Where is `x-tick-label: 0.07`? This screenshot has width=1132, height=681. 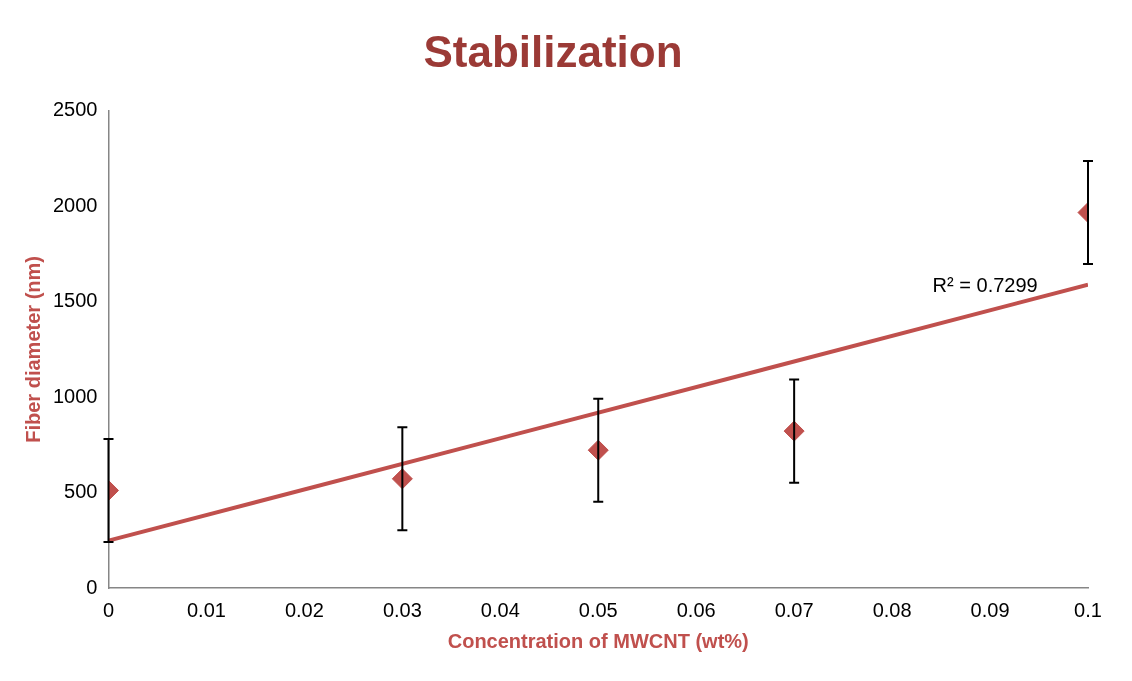
x-tick-label: 0.07 is located at coordinates (794, 609).